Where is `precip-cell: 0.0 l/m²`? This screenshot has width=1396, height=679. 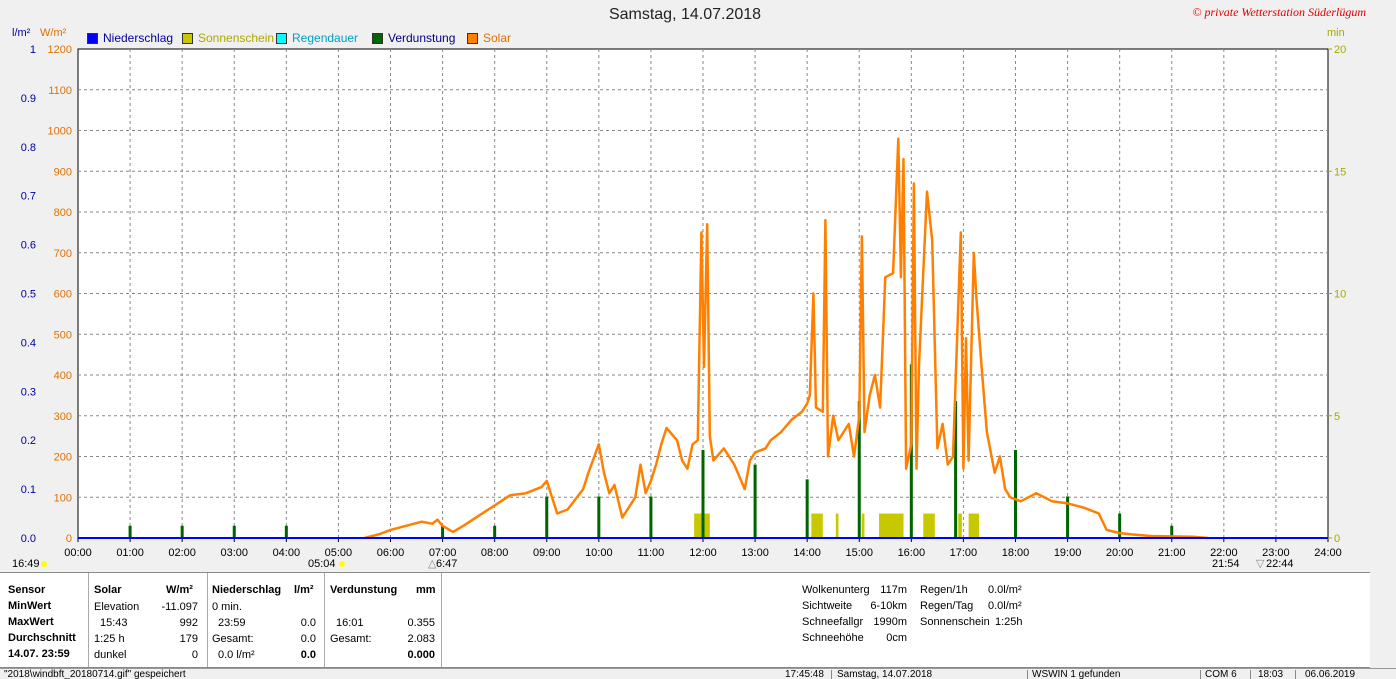
precip-cell: 0.0 l/m² is located at coordinates (236, 655).